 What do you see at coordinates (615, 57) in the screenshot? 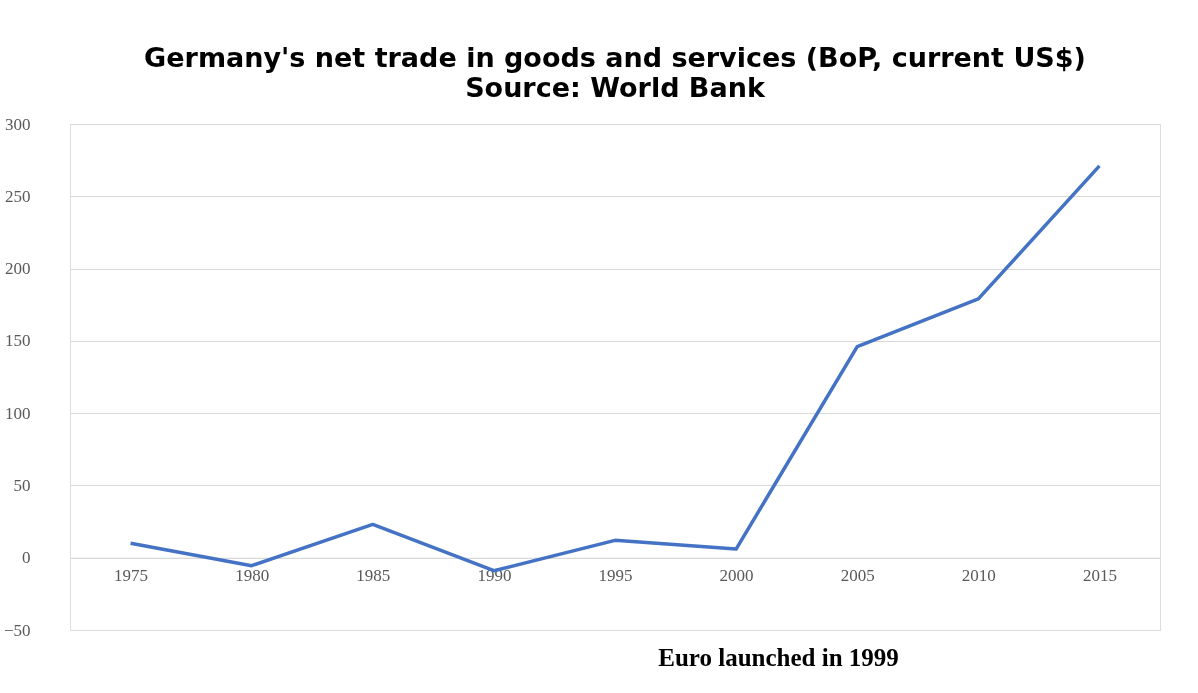
I see `chart-title: Germany's net trade in goods and services (BoP, current US$)` at bounding box center [615, 57].